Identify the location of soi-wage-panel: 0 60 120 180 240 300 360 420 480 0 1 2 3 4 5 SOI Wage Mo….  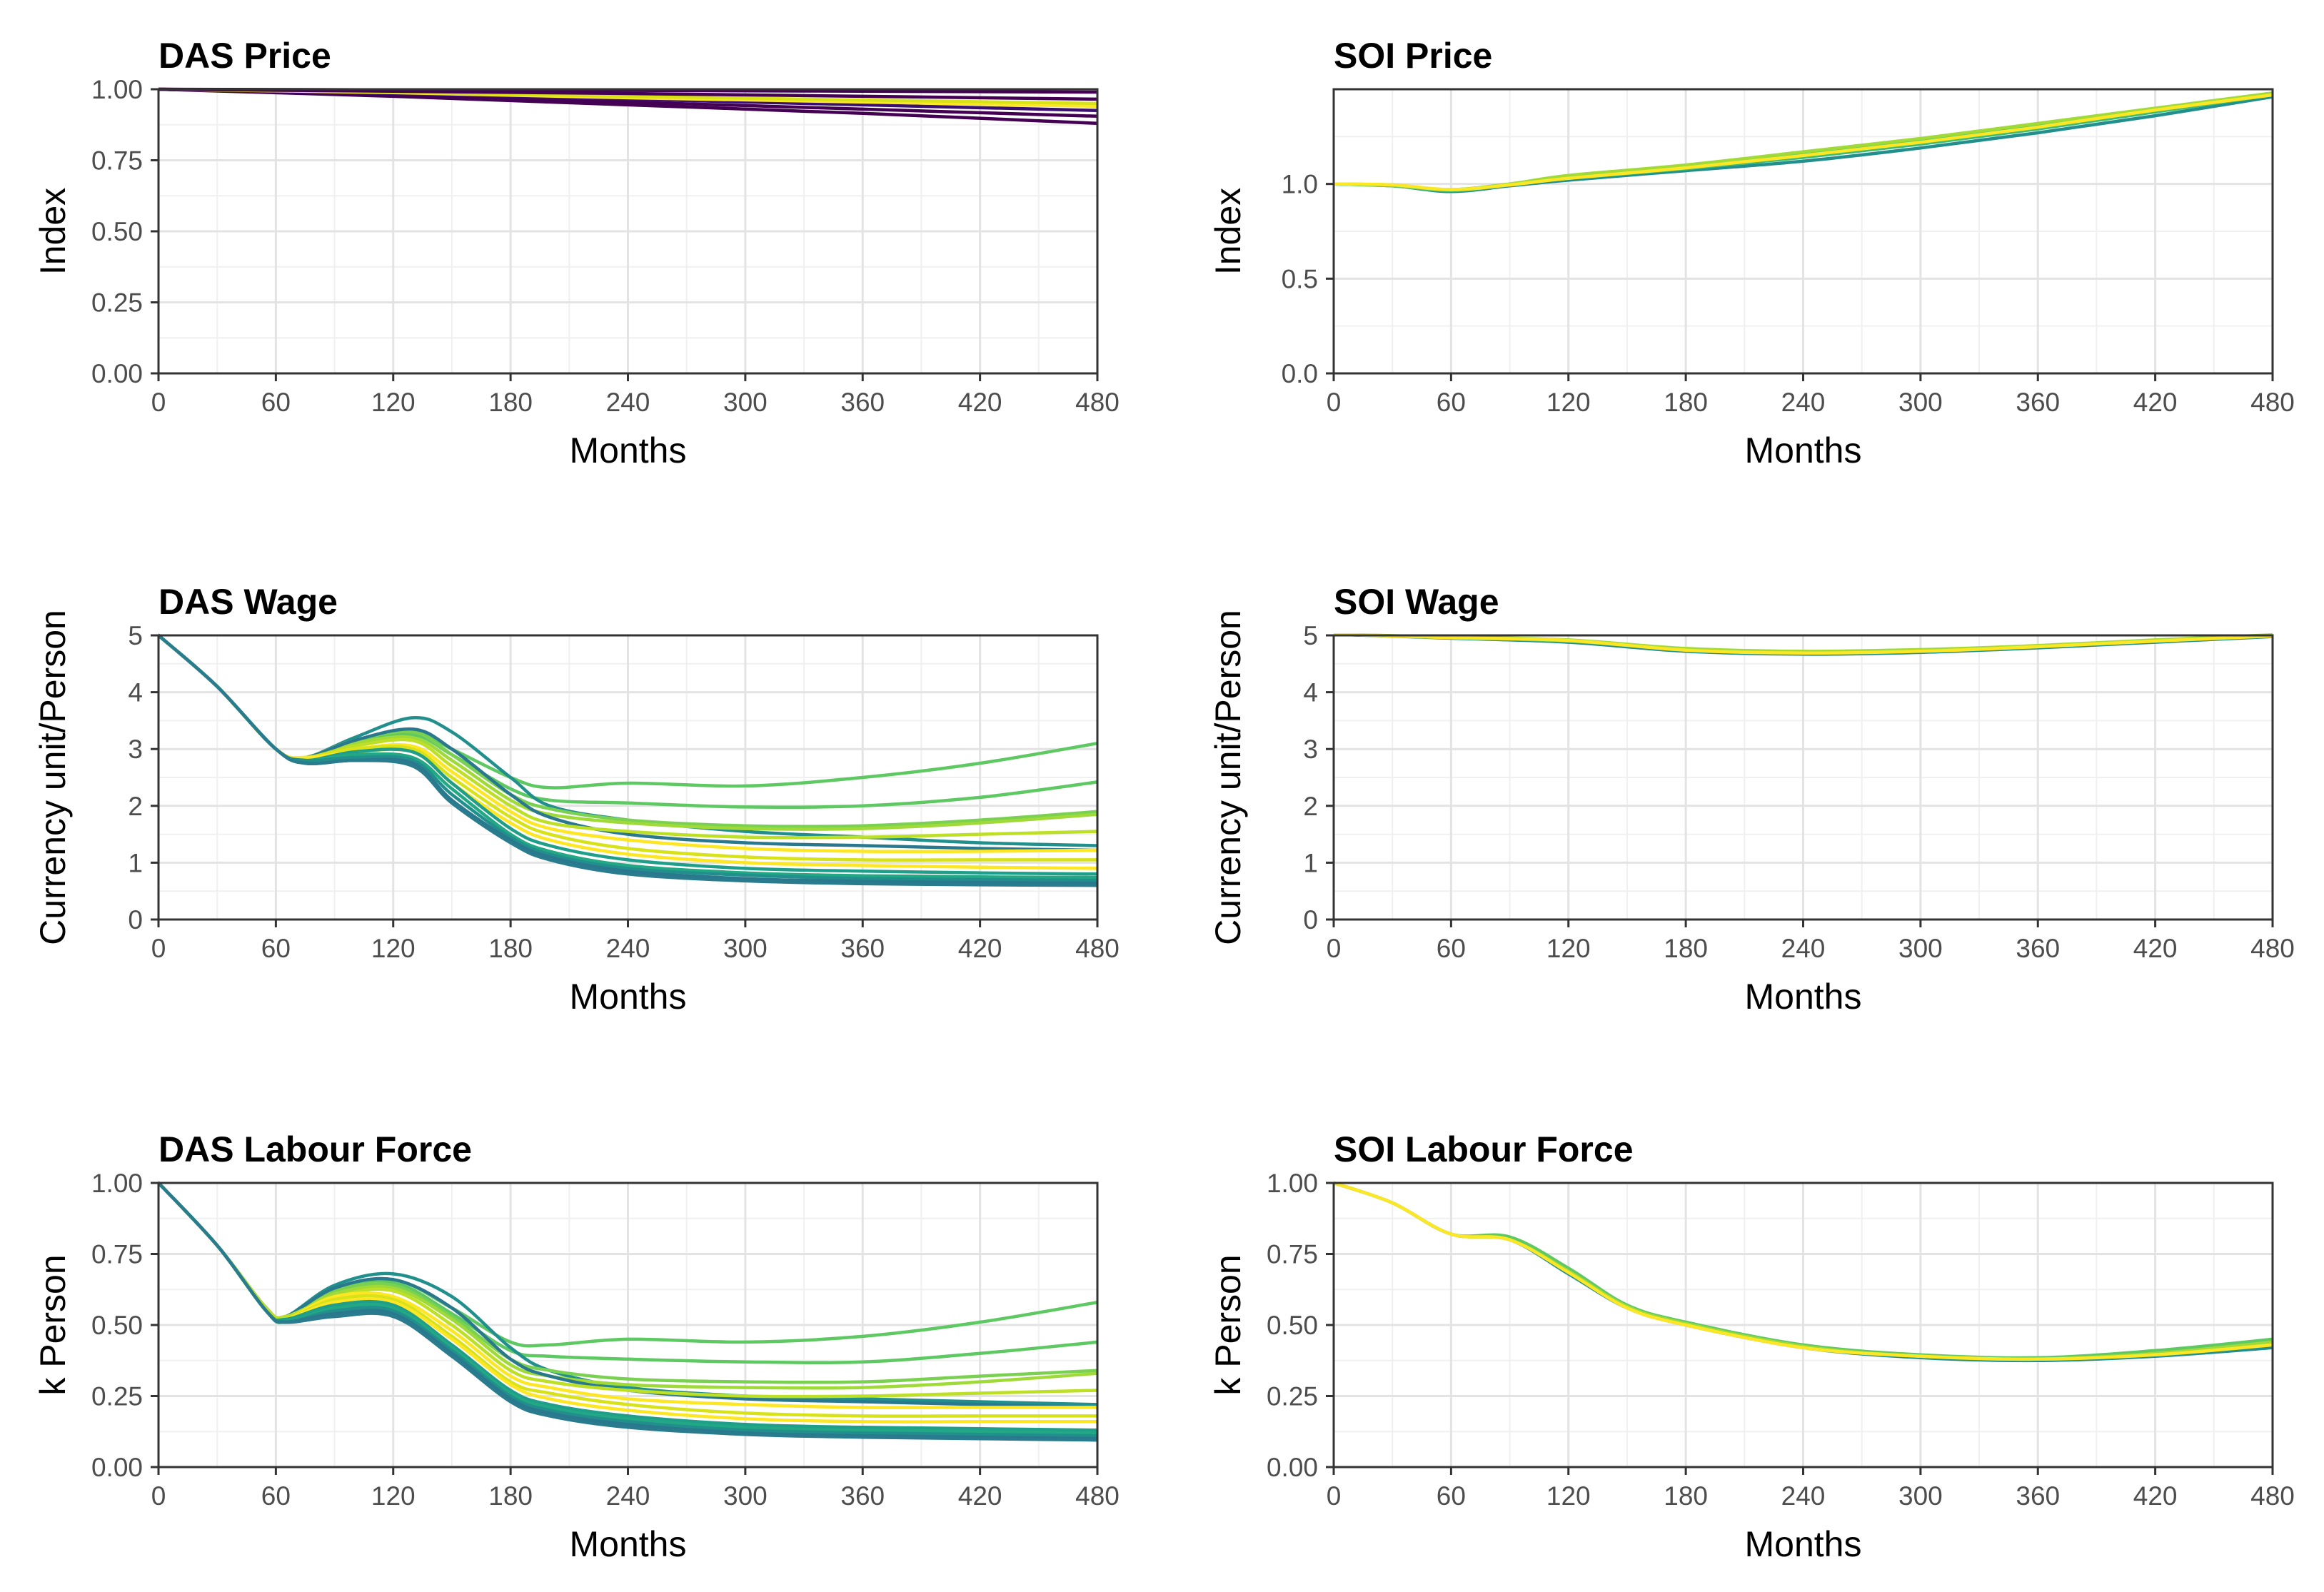
(1752, 800).